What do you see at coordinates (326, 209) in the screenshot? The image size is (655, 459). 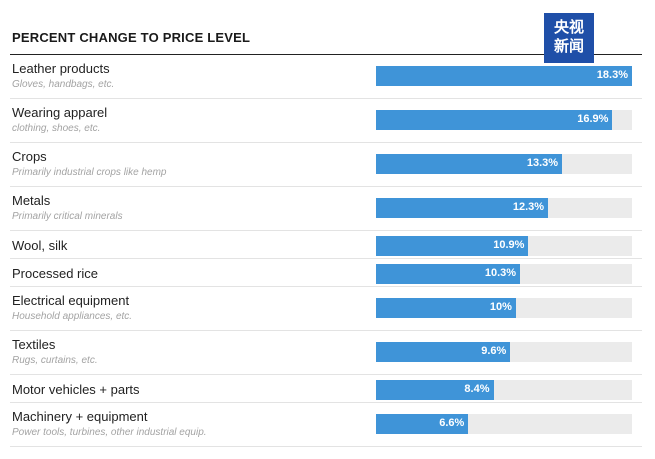 I see `chart-row: Metals Primarily critical minerals 12.3%` at bounding box center [326, 209].